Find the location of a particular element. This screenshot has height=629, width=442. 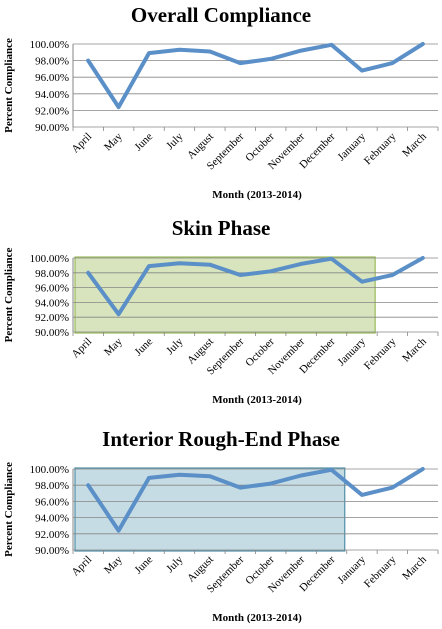

phase-highlight is located at coordinates (210, 509).